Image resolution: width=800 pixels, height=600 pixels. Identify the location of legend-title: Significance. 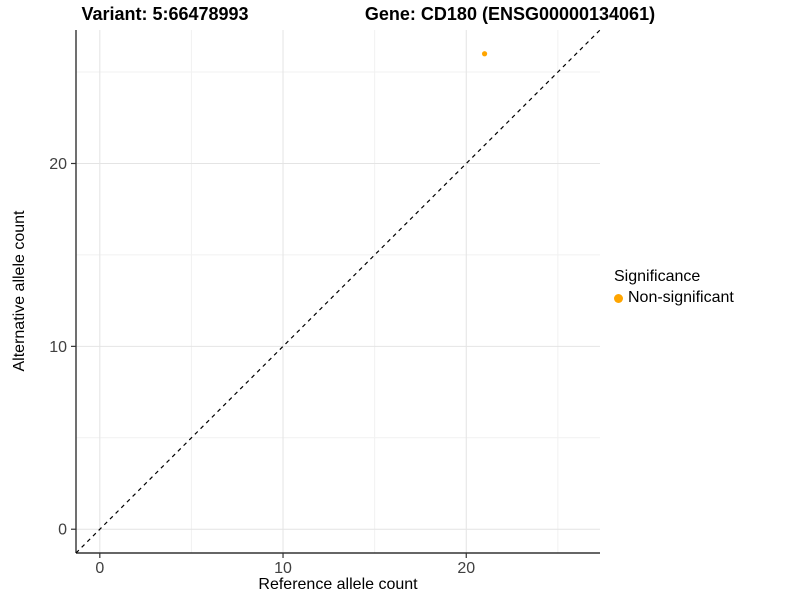
(657, 276).